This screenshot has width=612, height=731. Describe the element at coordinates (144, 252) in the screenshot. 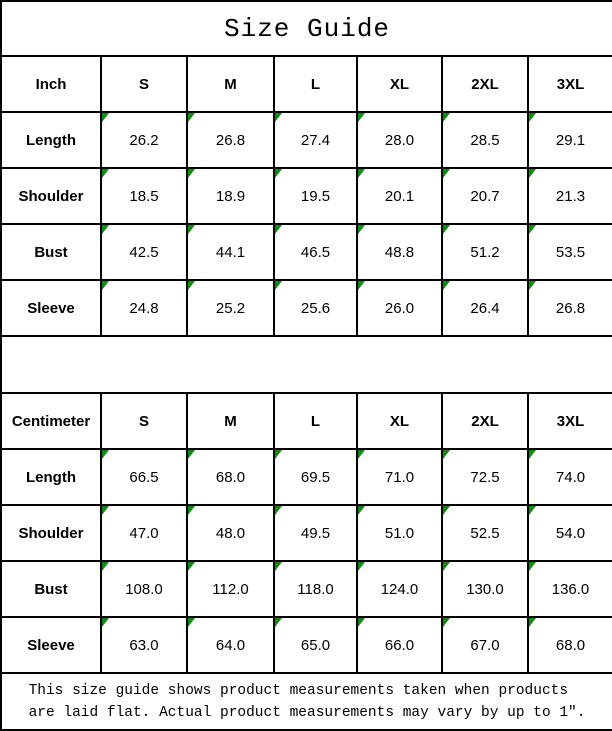

I see `measurement-value-cell: 42.5` at that location.